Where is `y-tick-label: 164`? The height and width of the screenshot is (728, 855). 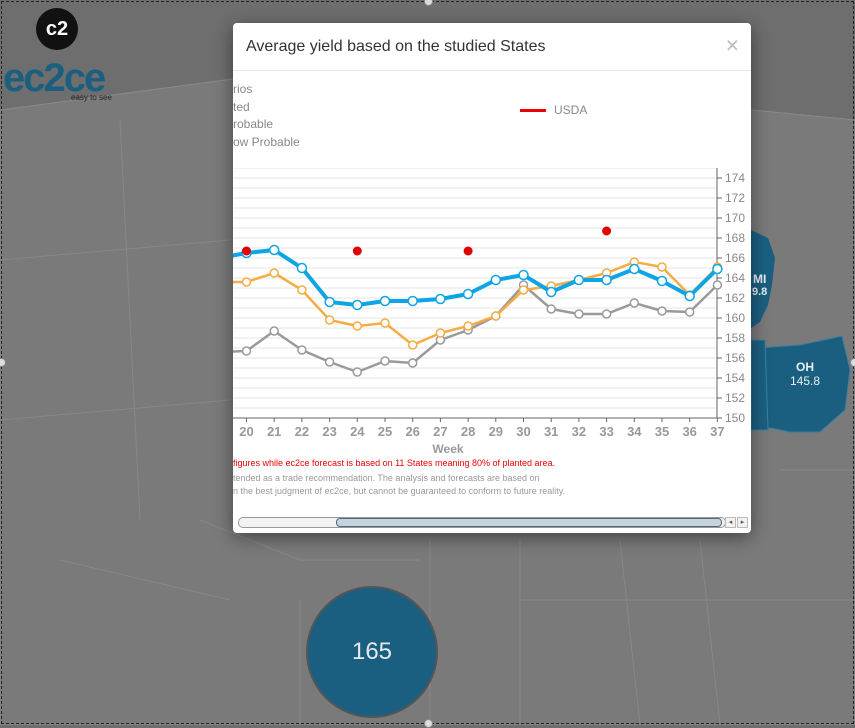
y-tick-label: 164 is located at coordinates (735, 278).